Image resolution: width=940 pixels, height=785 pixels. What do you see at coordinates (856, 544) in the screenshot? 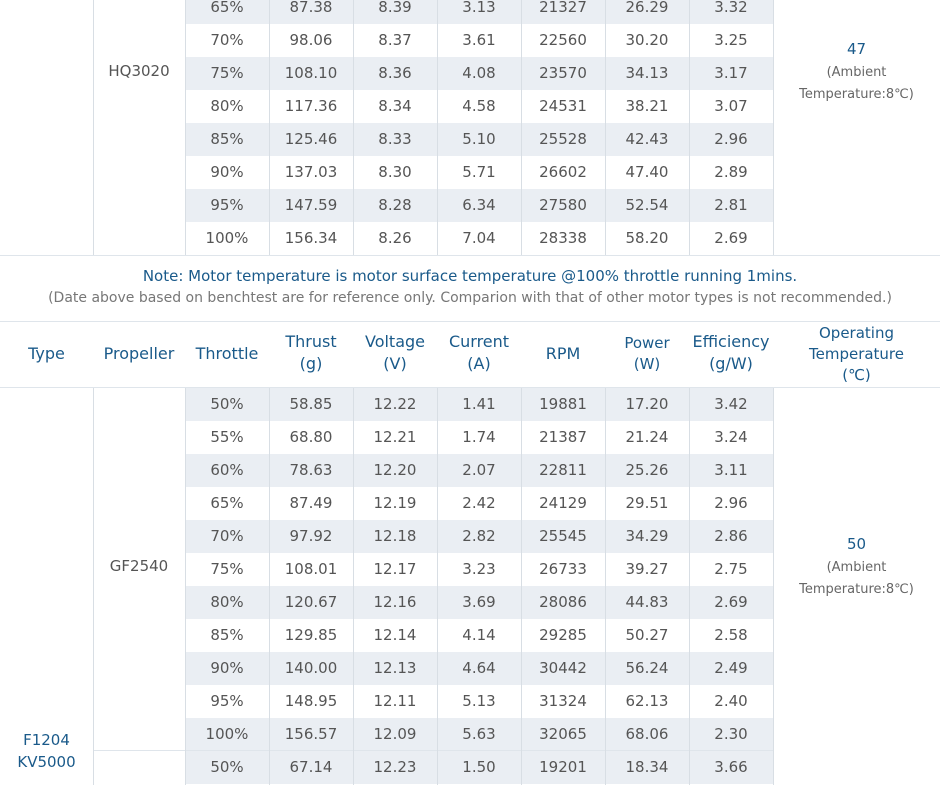
I see `operating-temp-value-2: 50` at bounding box center [856, 544].